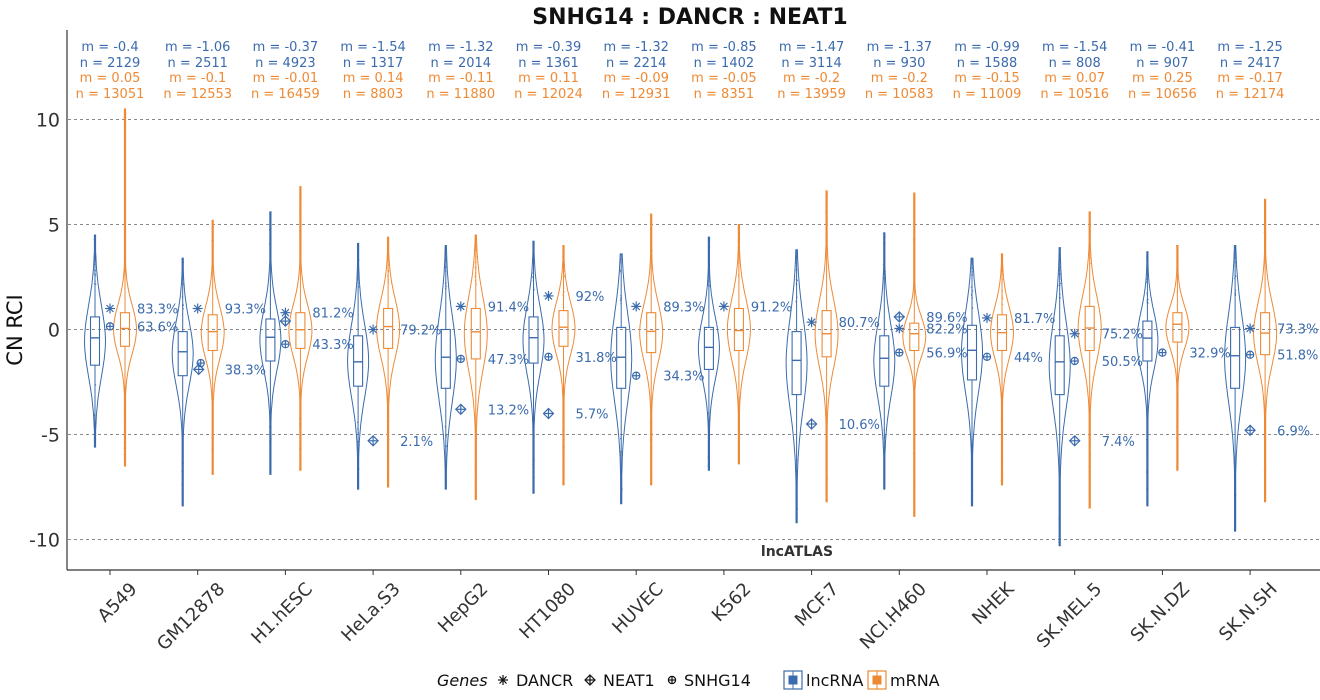 The width and height of the screenshot is (1320, 700). What do you see at coordinates (445, 358) in the screenshot?
I see `lnc-box` at bounding box center [445, 358].